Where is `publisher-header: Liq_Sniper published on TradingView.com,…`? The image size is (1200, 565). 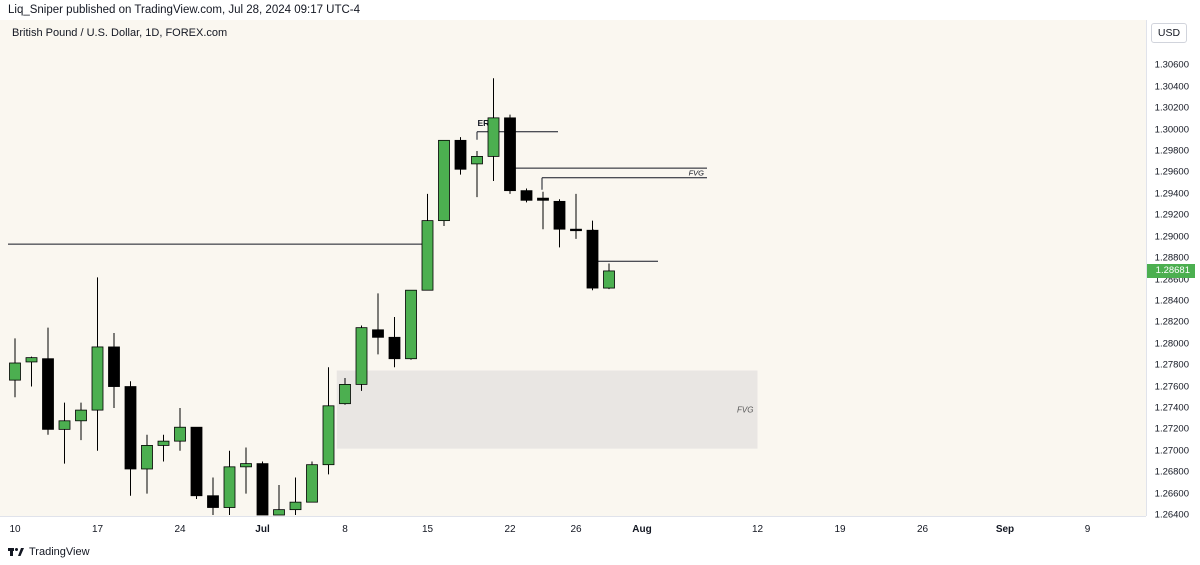 publisher-header: Liq_Sniper published on TradingView.com,… is located at coordinates (600, 10).